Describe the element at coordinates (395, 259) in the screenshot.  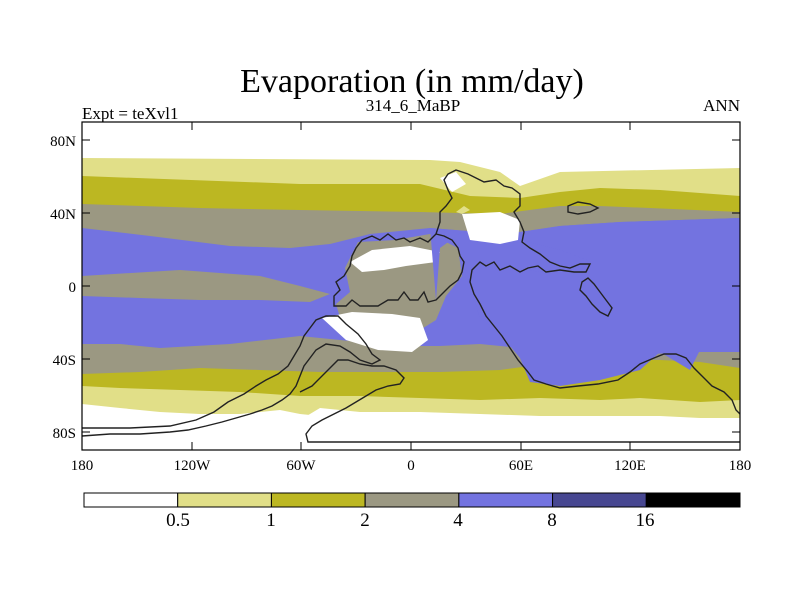
I see `western-continent-arid` at that location.